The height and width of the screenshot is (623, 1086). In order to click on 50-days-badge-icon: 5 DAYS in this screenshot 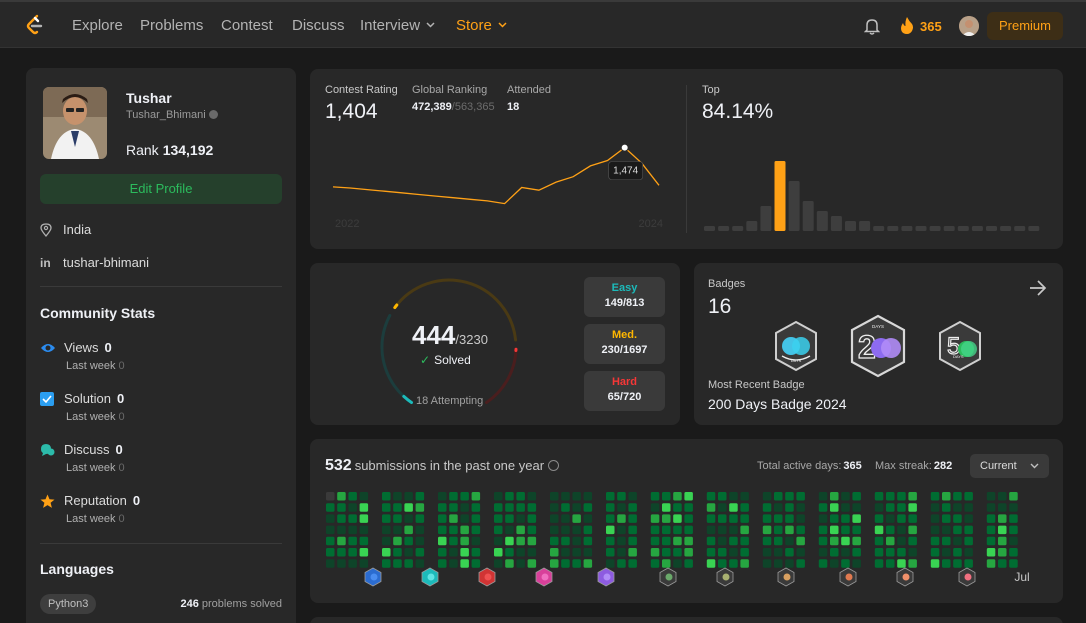, I will do `click(960, 346)`.